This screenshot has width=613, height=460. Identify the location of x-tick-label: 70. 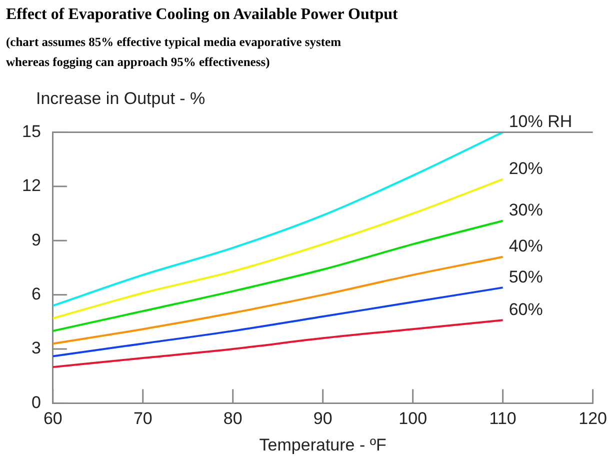
(142, 418).